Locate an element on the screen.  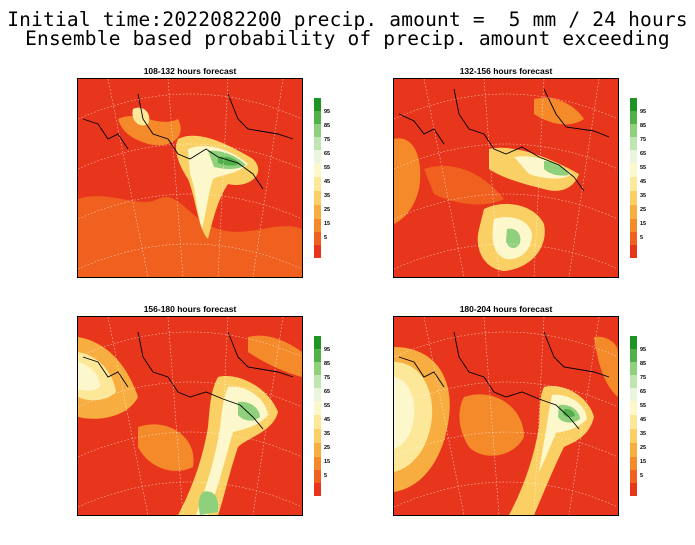
map-panel-180-204: 180-204 hours forecast is located at coordinates (519, 412).